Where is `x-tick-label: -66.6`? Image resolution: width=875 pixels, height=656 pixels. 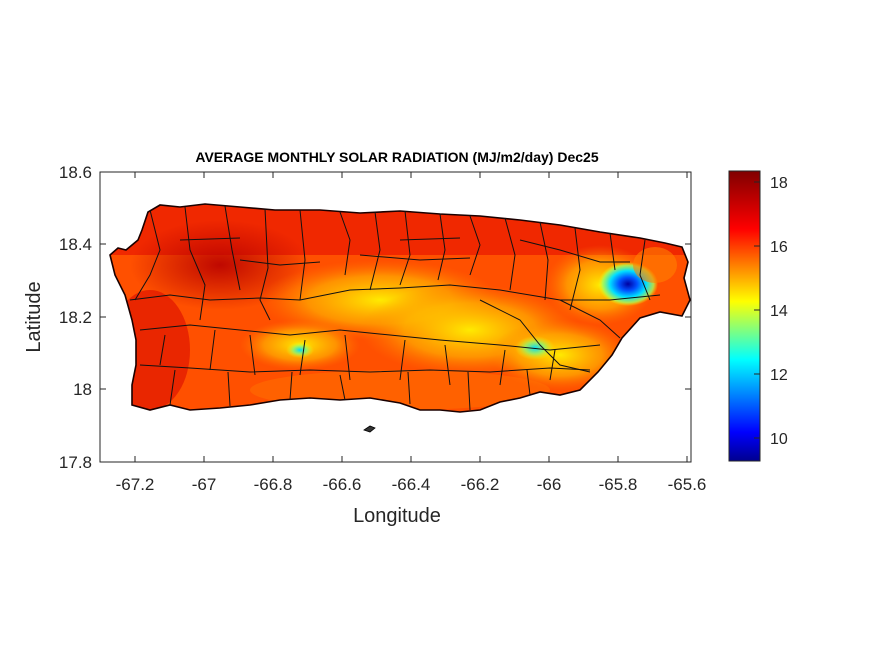 x-tick-label: -66.6 is located at coordinates (342, 484).